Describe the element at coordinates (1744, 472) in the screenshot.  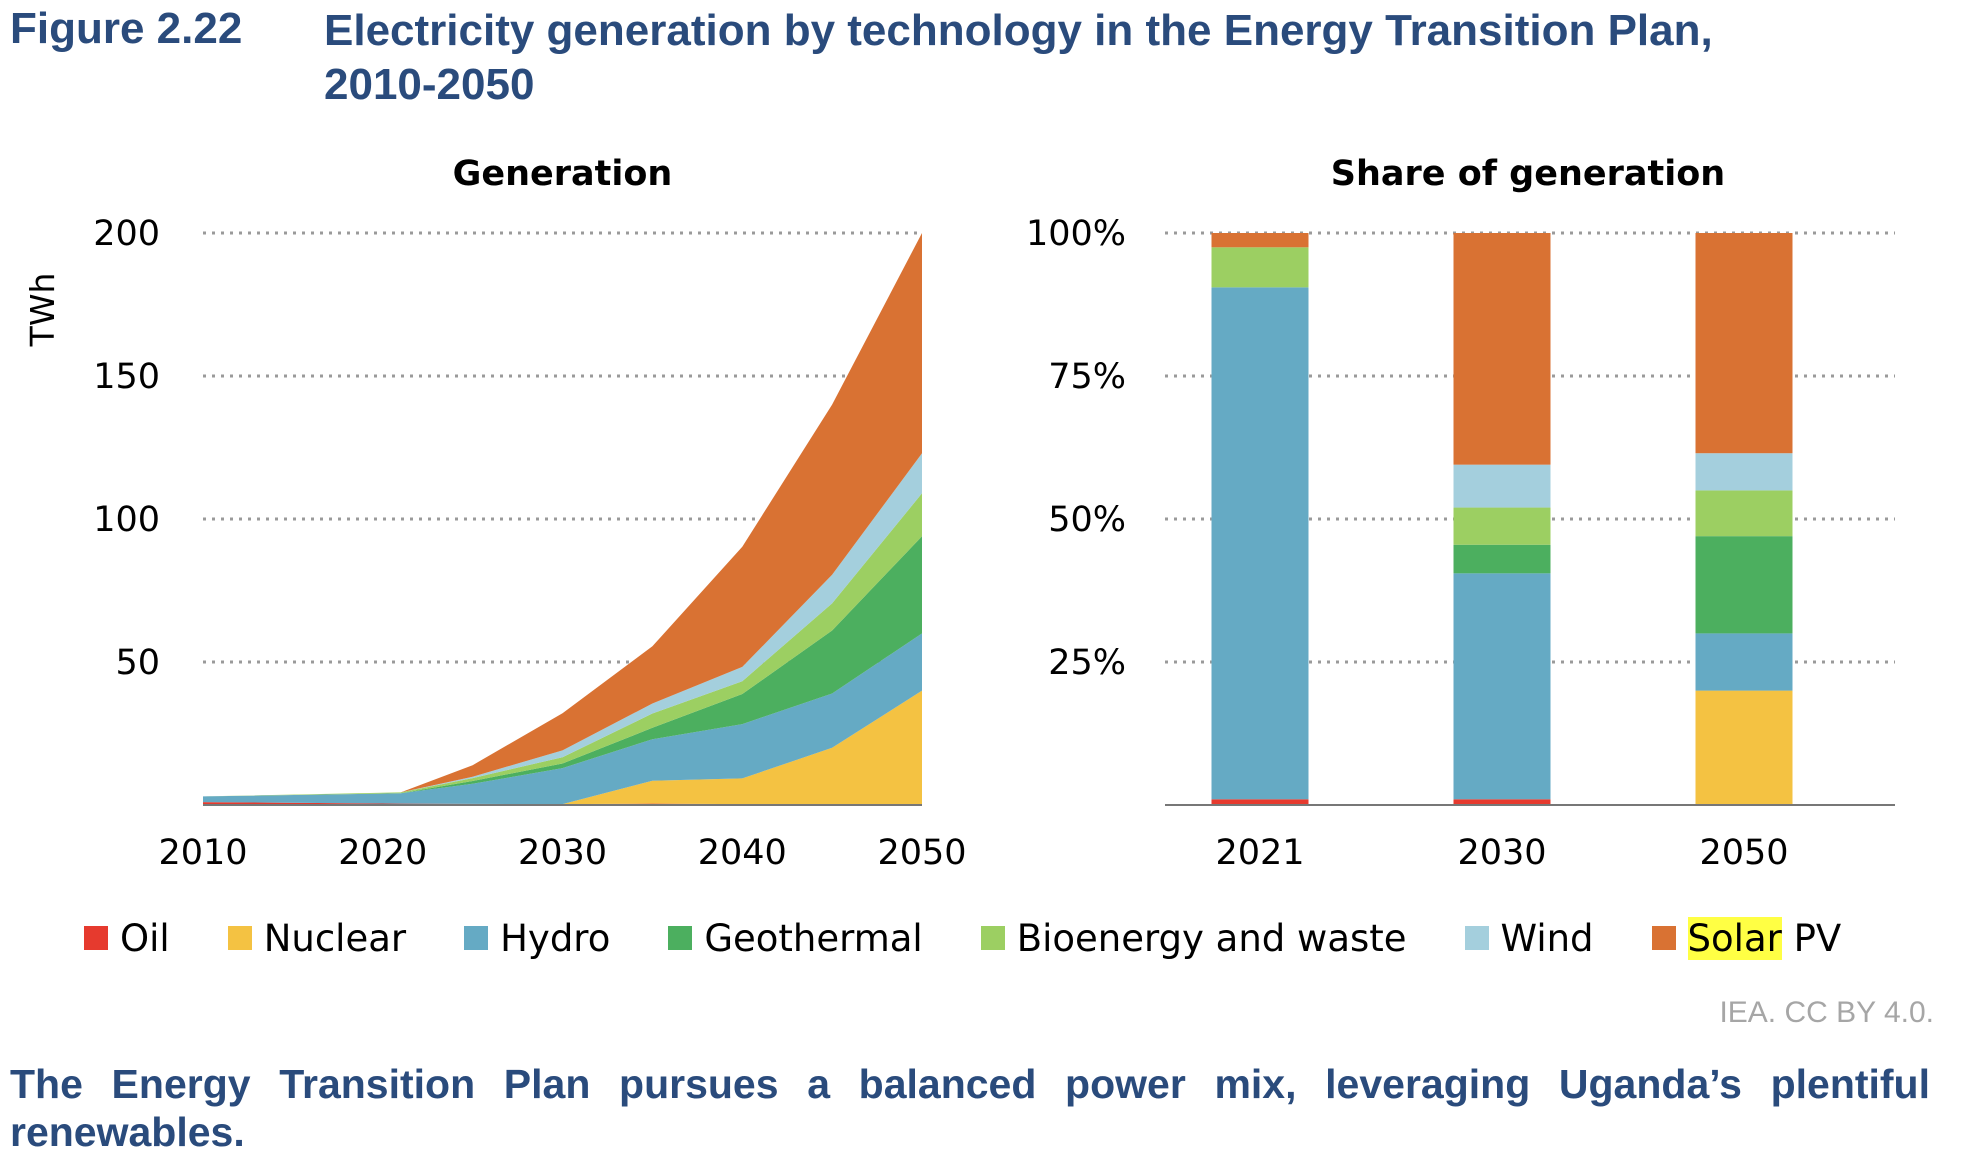
I see `bar-segment-wind-2050` at that location.